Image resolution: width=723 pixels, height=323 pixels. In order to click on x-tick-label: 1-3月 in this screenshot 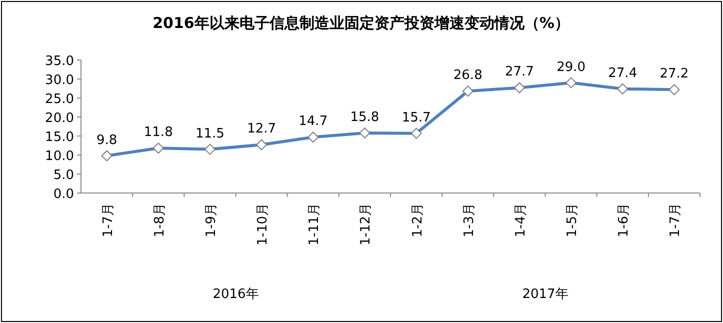, I will do `click(469, 220)`.